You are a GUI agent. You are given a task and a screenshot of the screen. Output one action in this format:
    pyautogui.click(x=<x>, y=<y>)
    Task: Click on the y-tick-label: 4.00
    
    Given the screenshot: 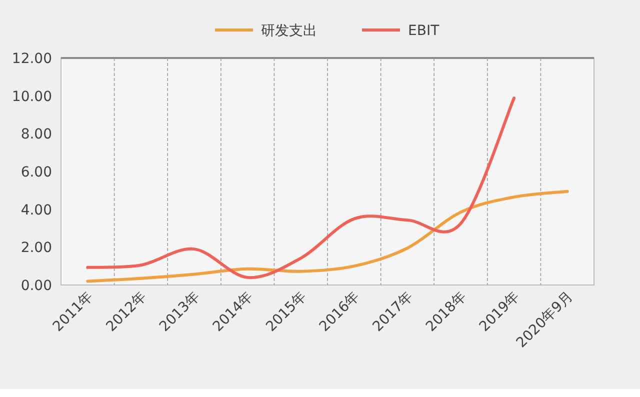 What is the action you would take?
    pyautogui.click(x=36, y=210)
    